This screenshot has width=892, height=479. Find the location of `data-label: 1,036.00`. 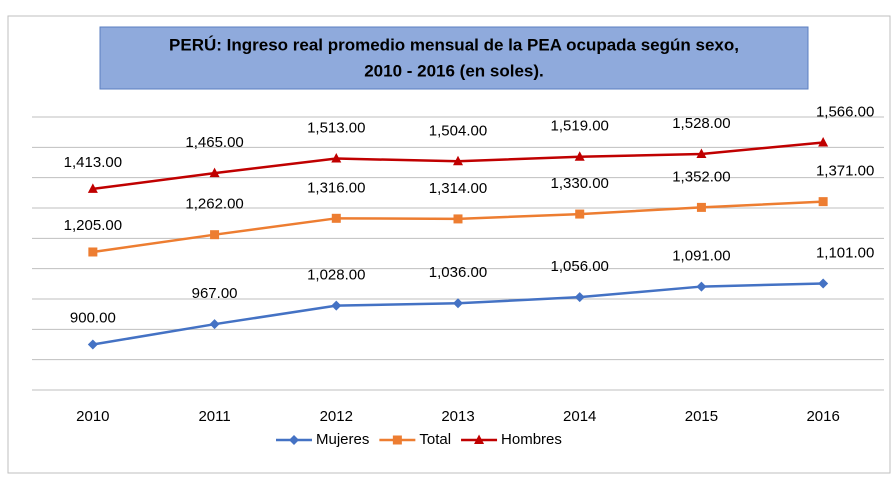

data-label: 1,036.00 is located at coordinates (458, 272).